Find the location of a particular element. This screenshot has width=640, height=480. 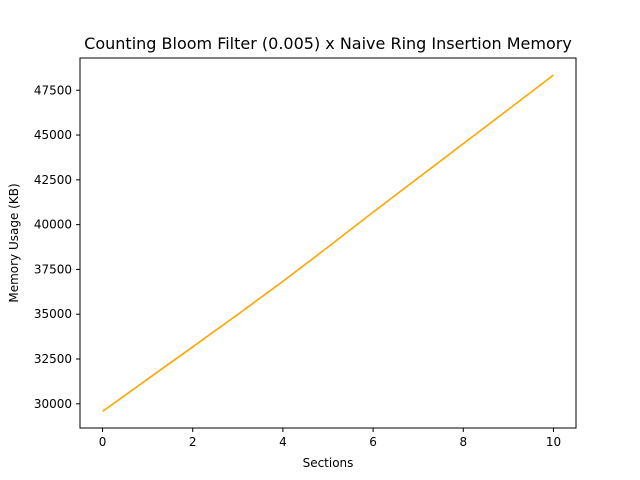

x-tick-label: 0 is located at coordinates (103, 442).